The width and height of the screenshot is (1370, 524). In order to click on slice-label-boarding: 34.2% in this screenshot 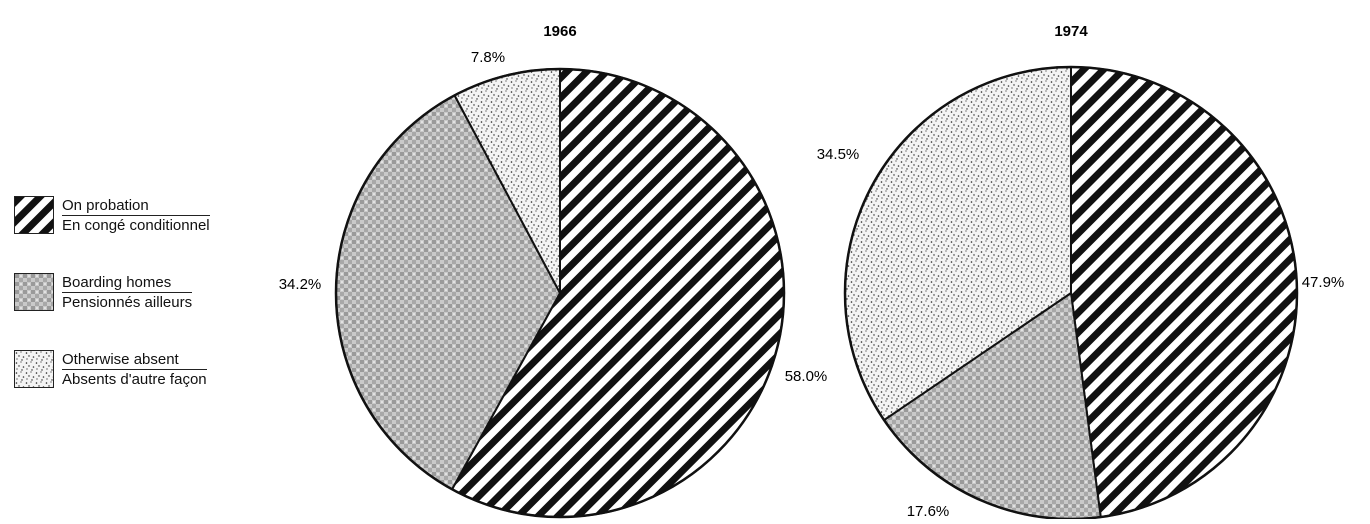, I will do `click(300, 284)`.